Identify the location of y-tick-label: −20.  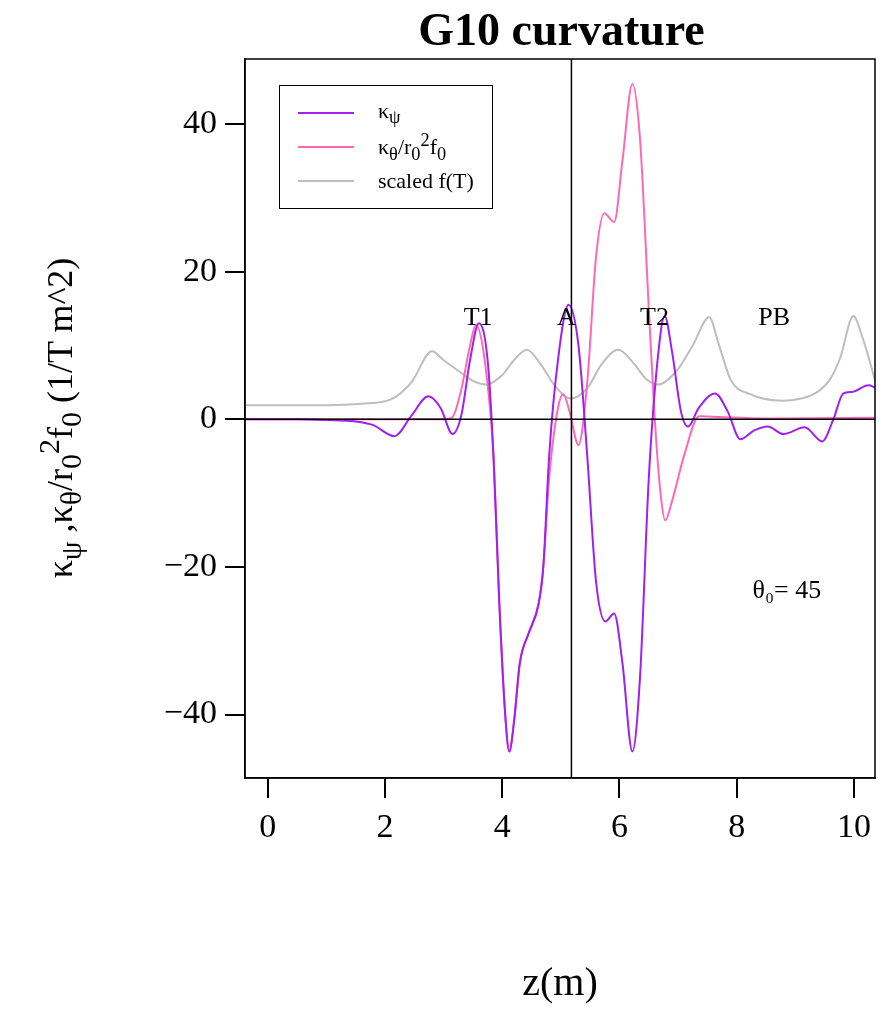
(190, 564).